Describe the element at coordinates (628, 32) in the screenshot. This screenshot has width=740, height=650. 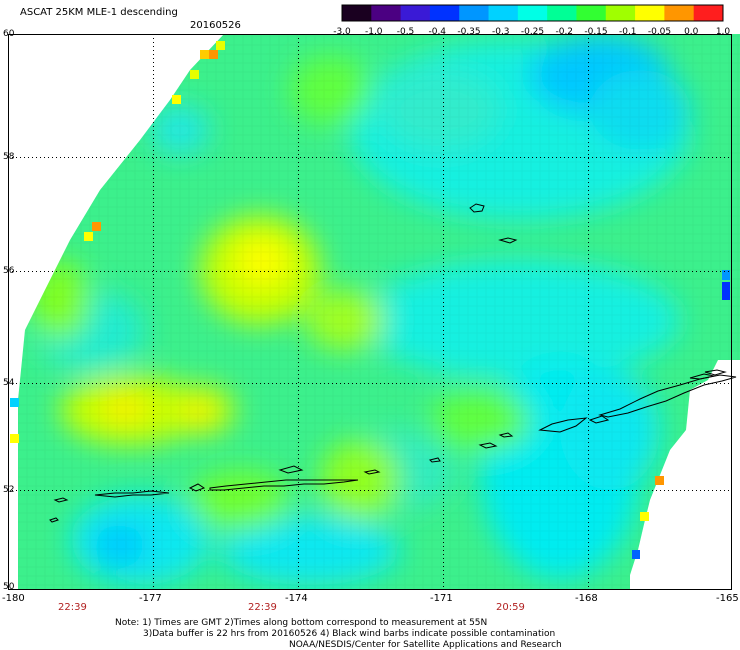
I see `colorbar-tick-label: -0.1` at that location.